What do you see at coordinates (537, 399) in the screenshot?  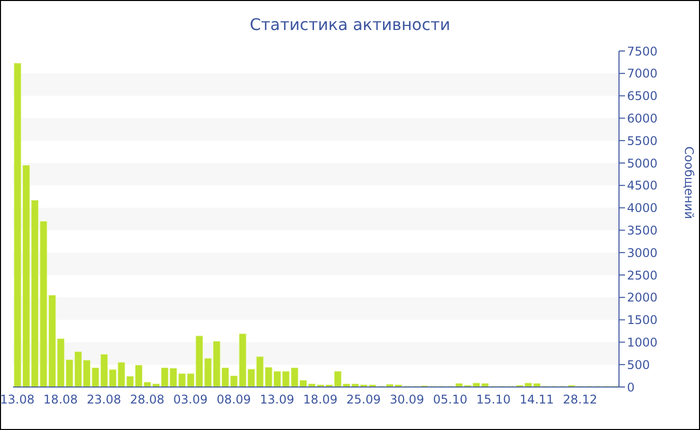 I see `x-tick-label: 14.11` at bounding box center [537, 399].